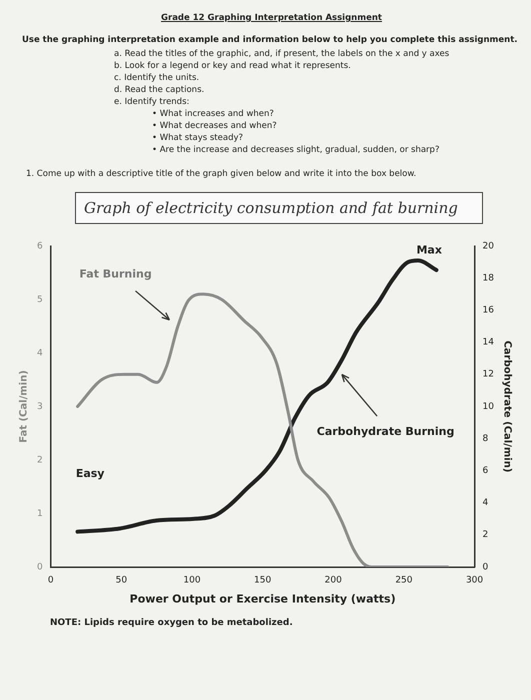 The image size is (531, 700). I want to click on y2-tick-label: 16, so click(488, 311).